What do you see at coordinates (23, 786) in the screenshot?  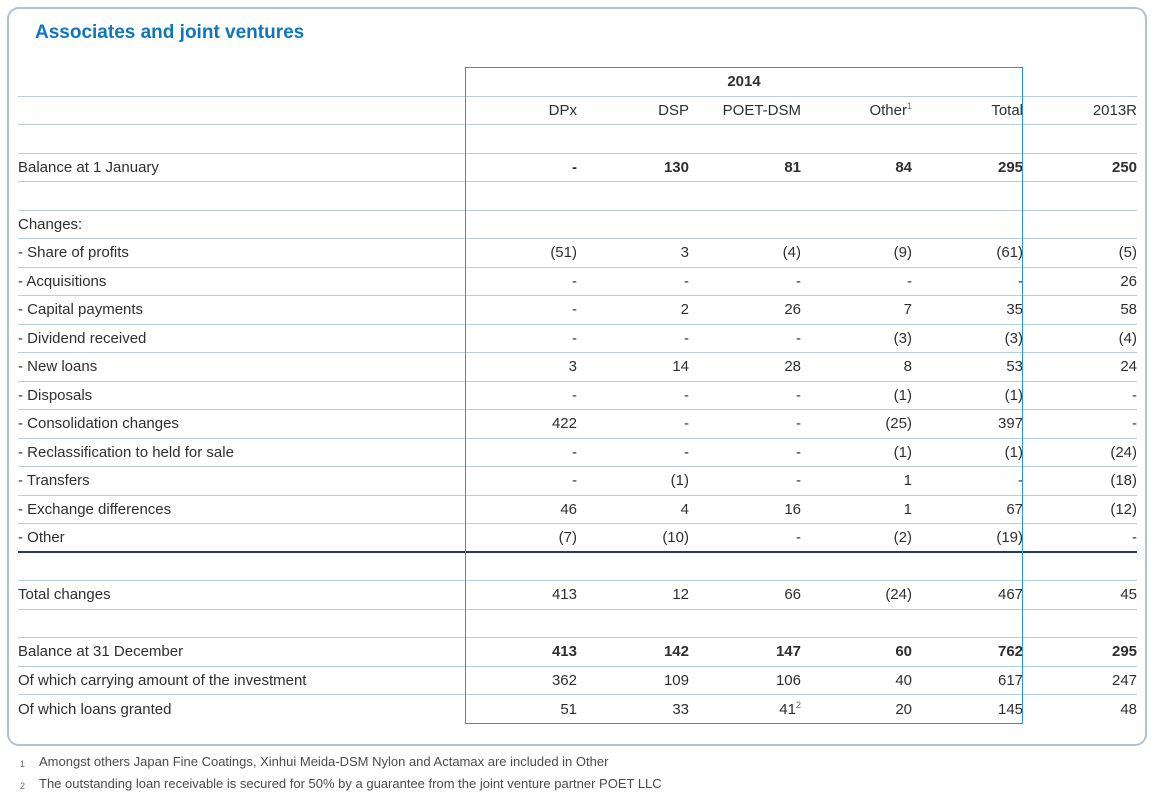 I see `footnote-marker: 2` at bounding box center [23, 786].